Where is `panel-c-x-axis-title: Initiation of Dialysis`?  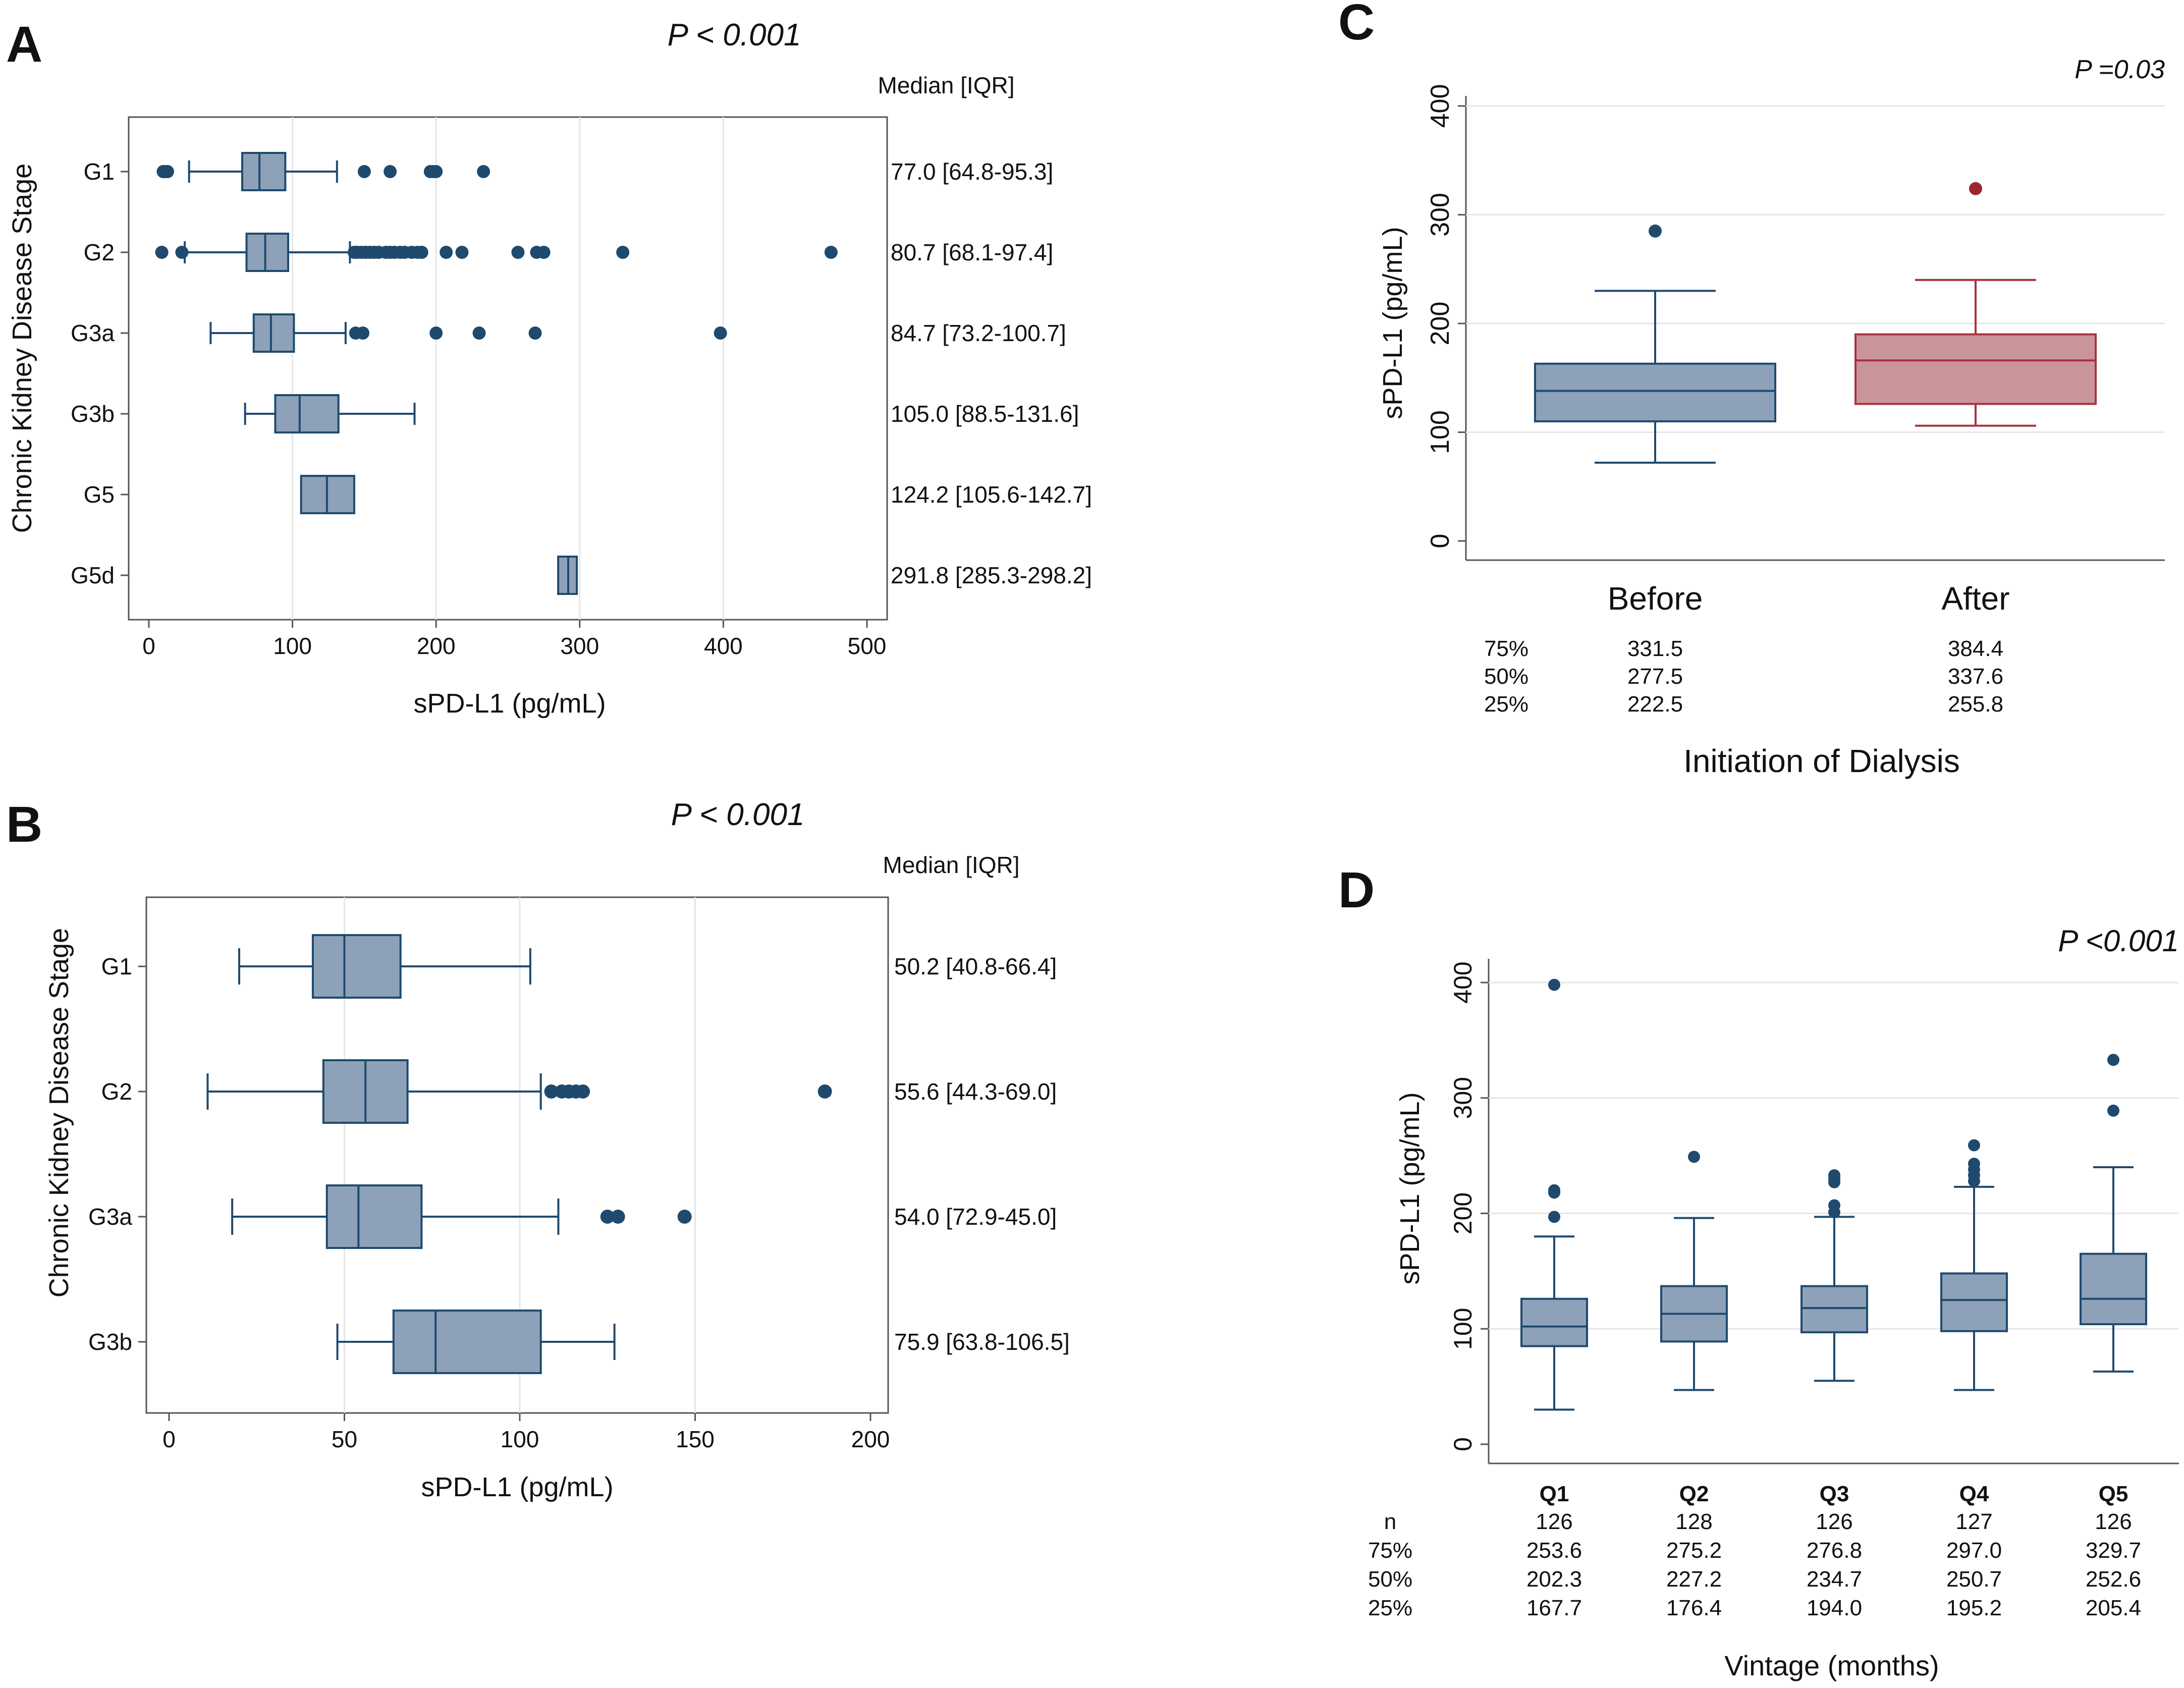
panel-c-x-axis-title: Initiation of Dialysis is located at coordinates (1821, 761).